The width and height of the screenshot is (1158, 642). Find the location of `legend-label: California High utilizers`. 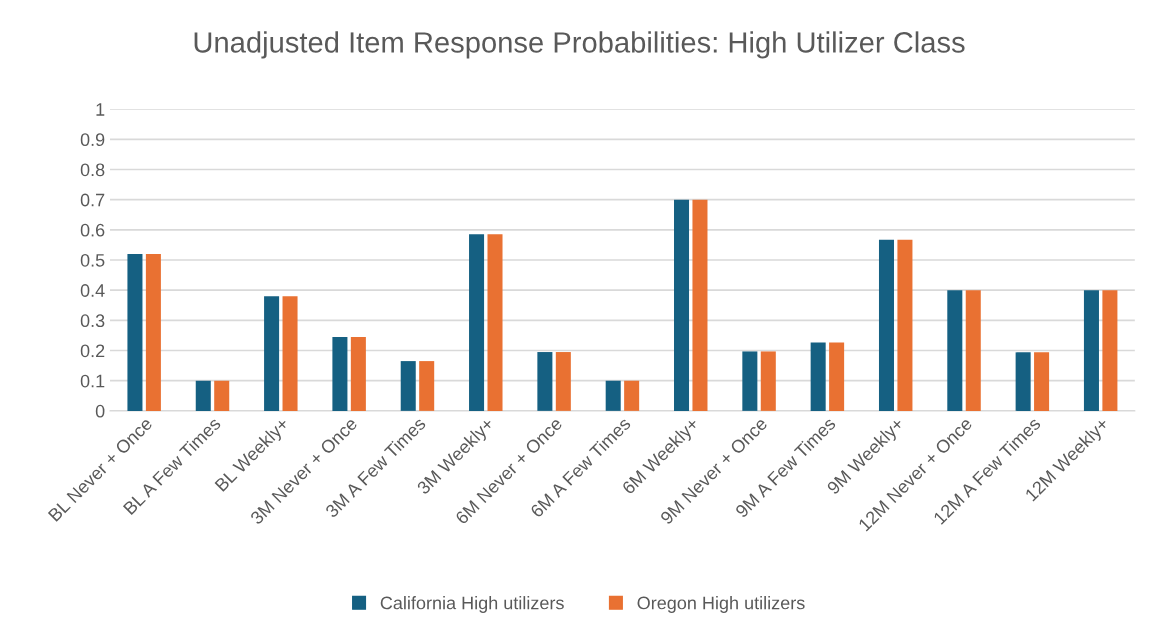

legend-label: California High utilizers is located at coordinates (472, 604).